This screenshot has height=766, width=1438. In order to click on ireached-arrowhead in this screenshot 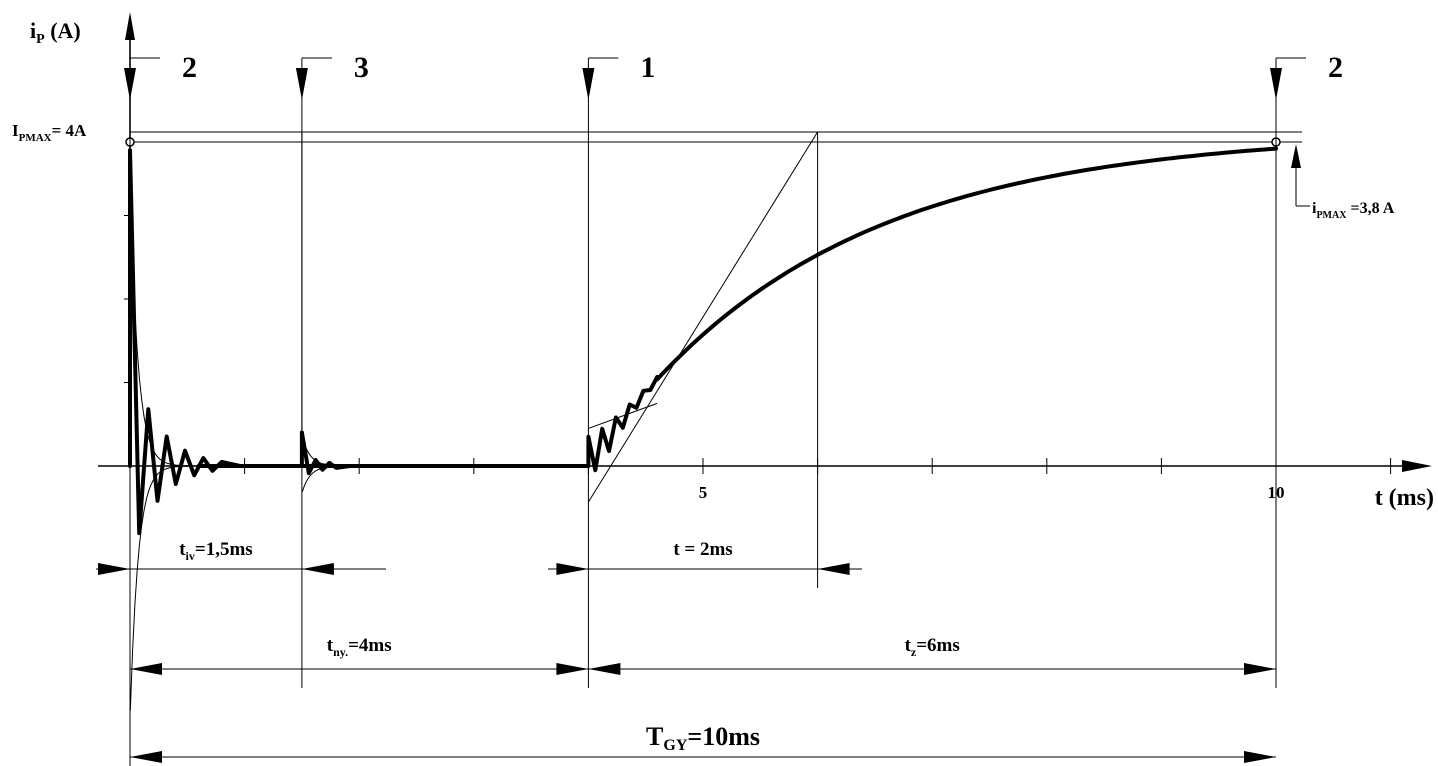, I will do `click(1296, 156)`.